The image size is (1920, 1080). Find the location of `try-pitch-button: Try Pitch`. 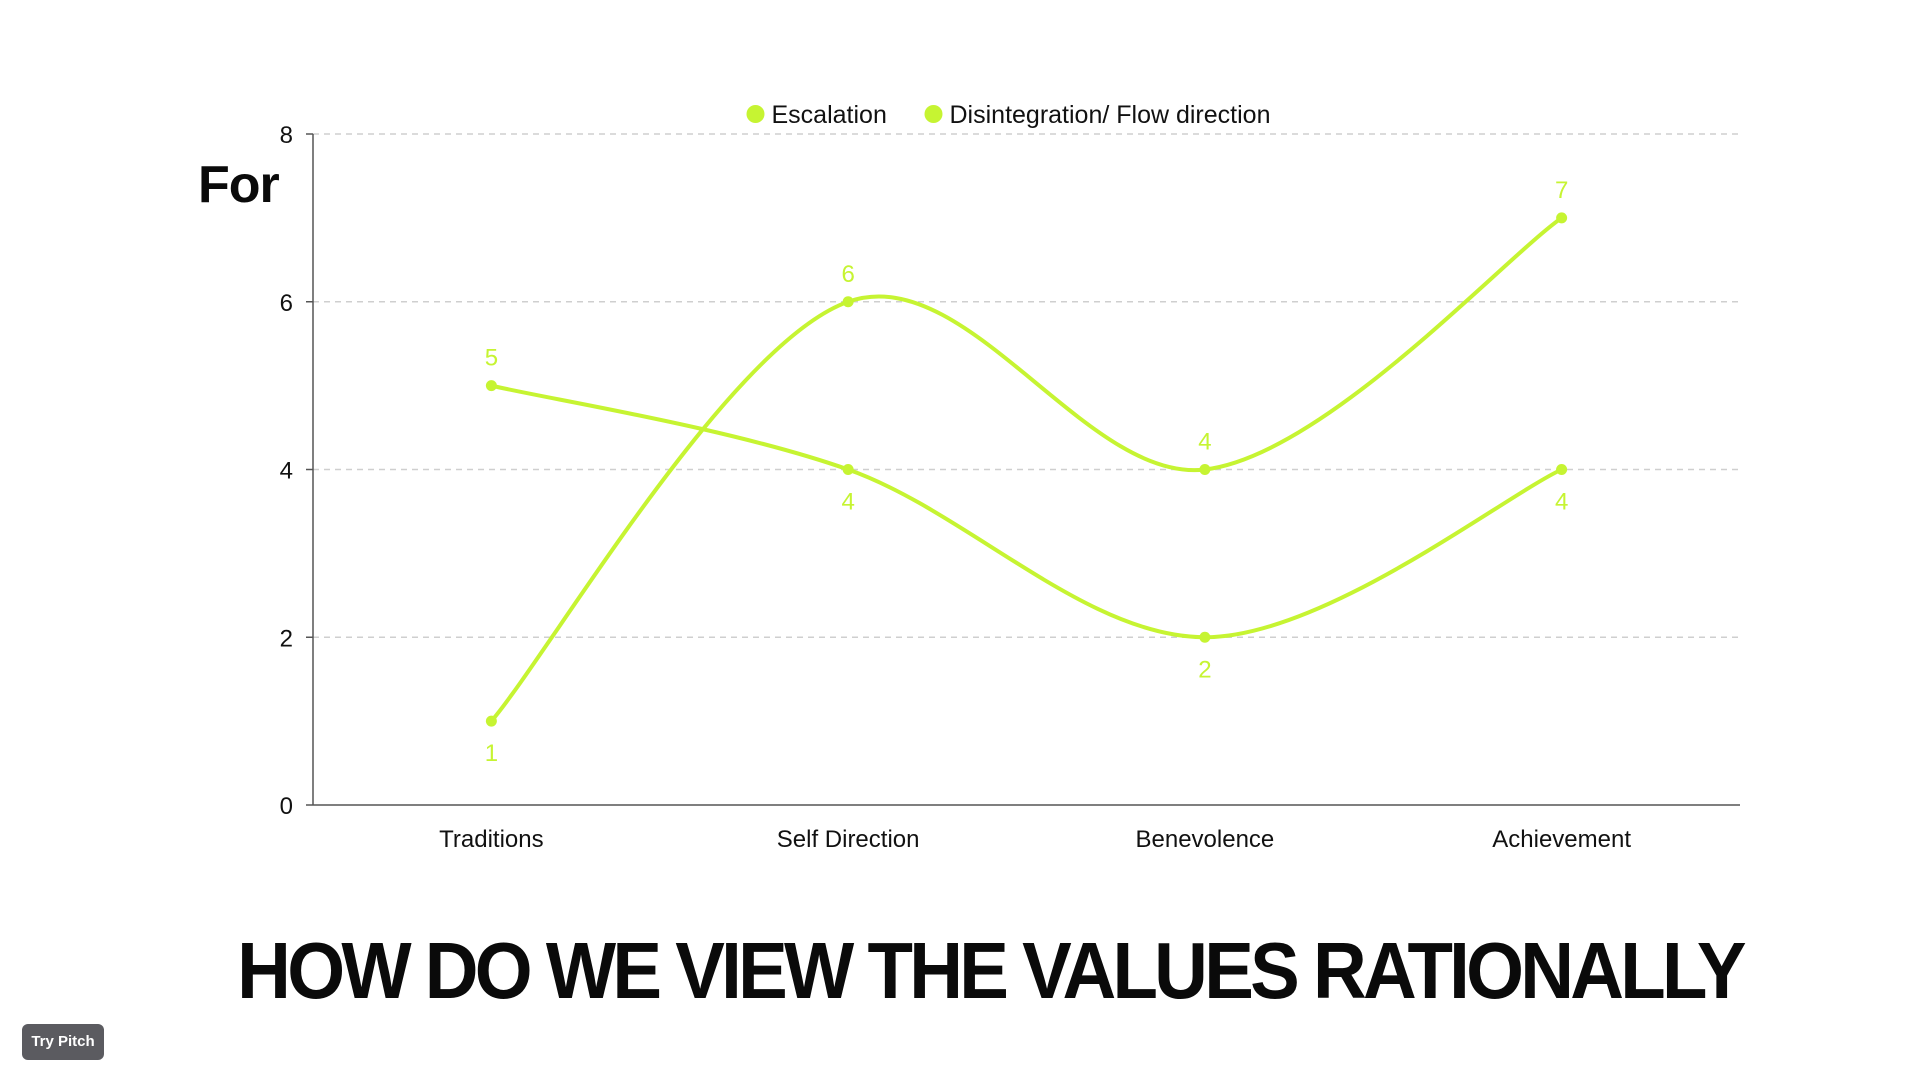

try-pitch-button: Try Pitch is located at coordinates (63, 1042).